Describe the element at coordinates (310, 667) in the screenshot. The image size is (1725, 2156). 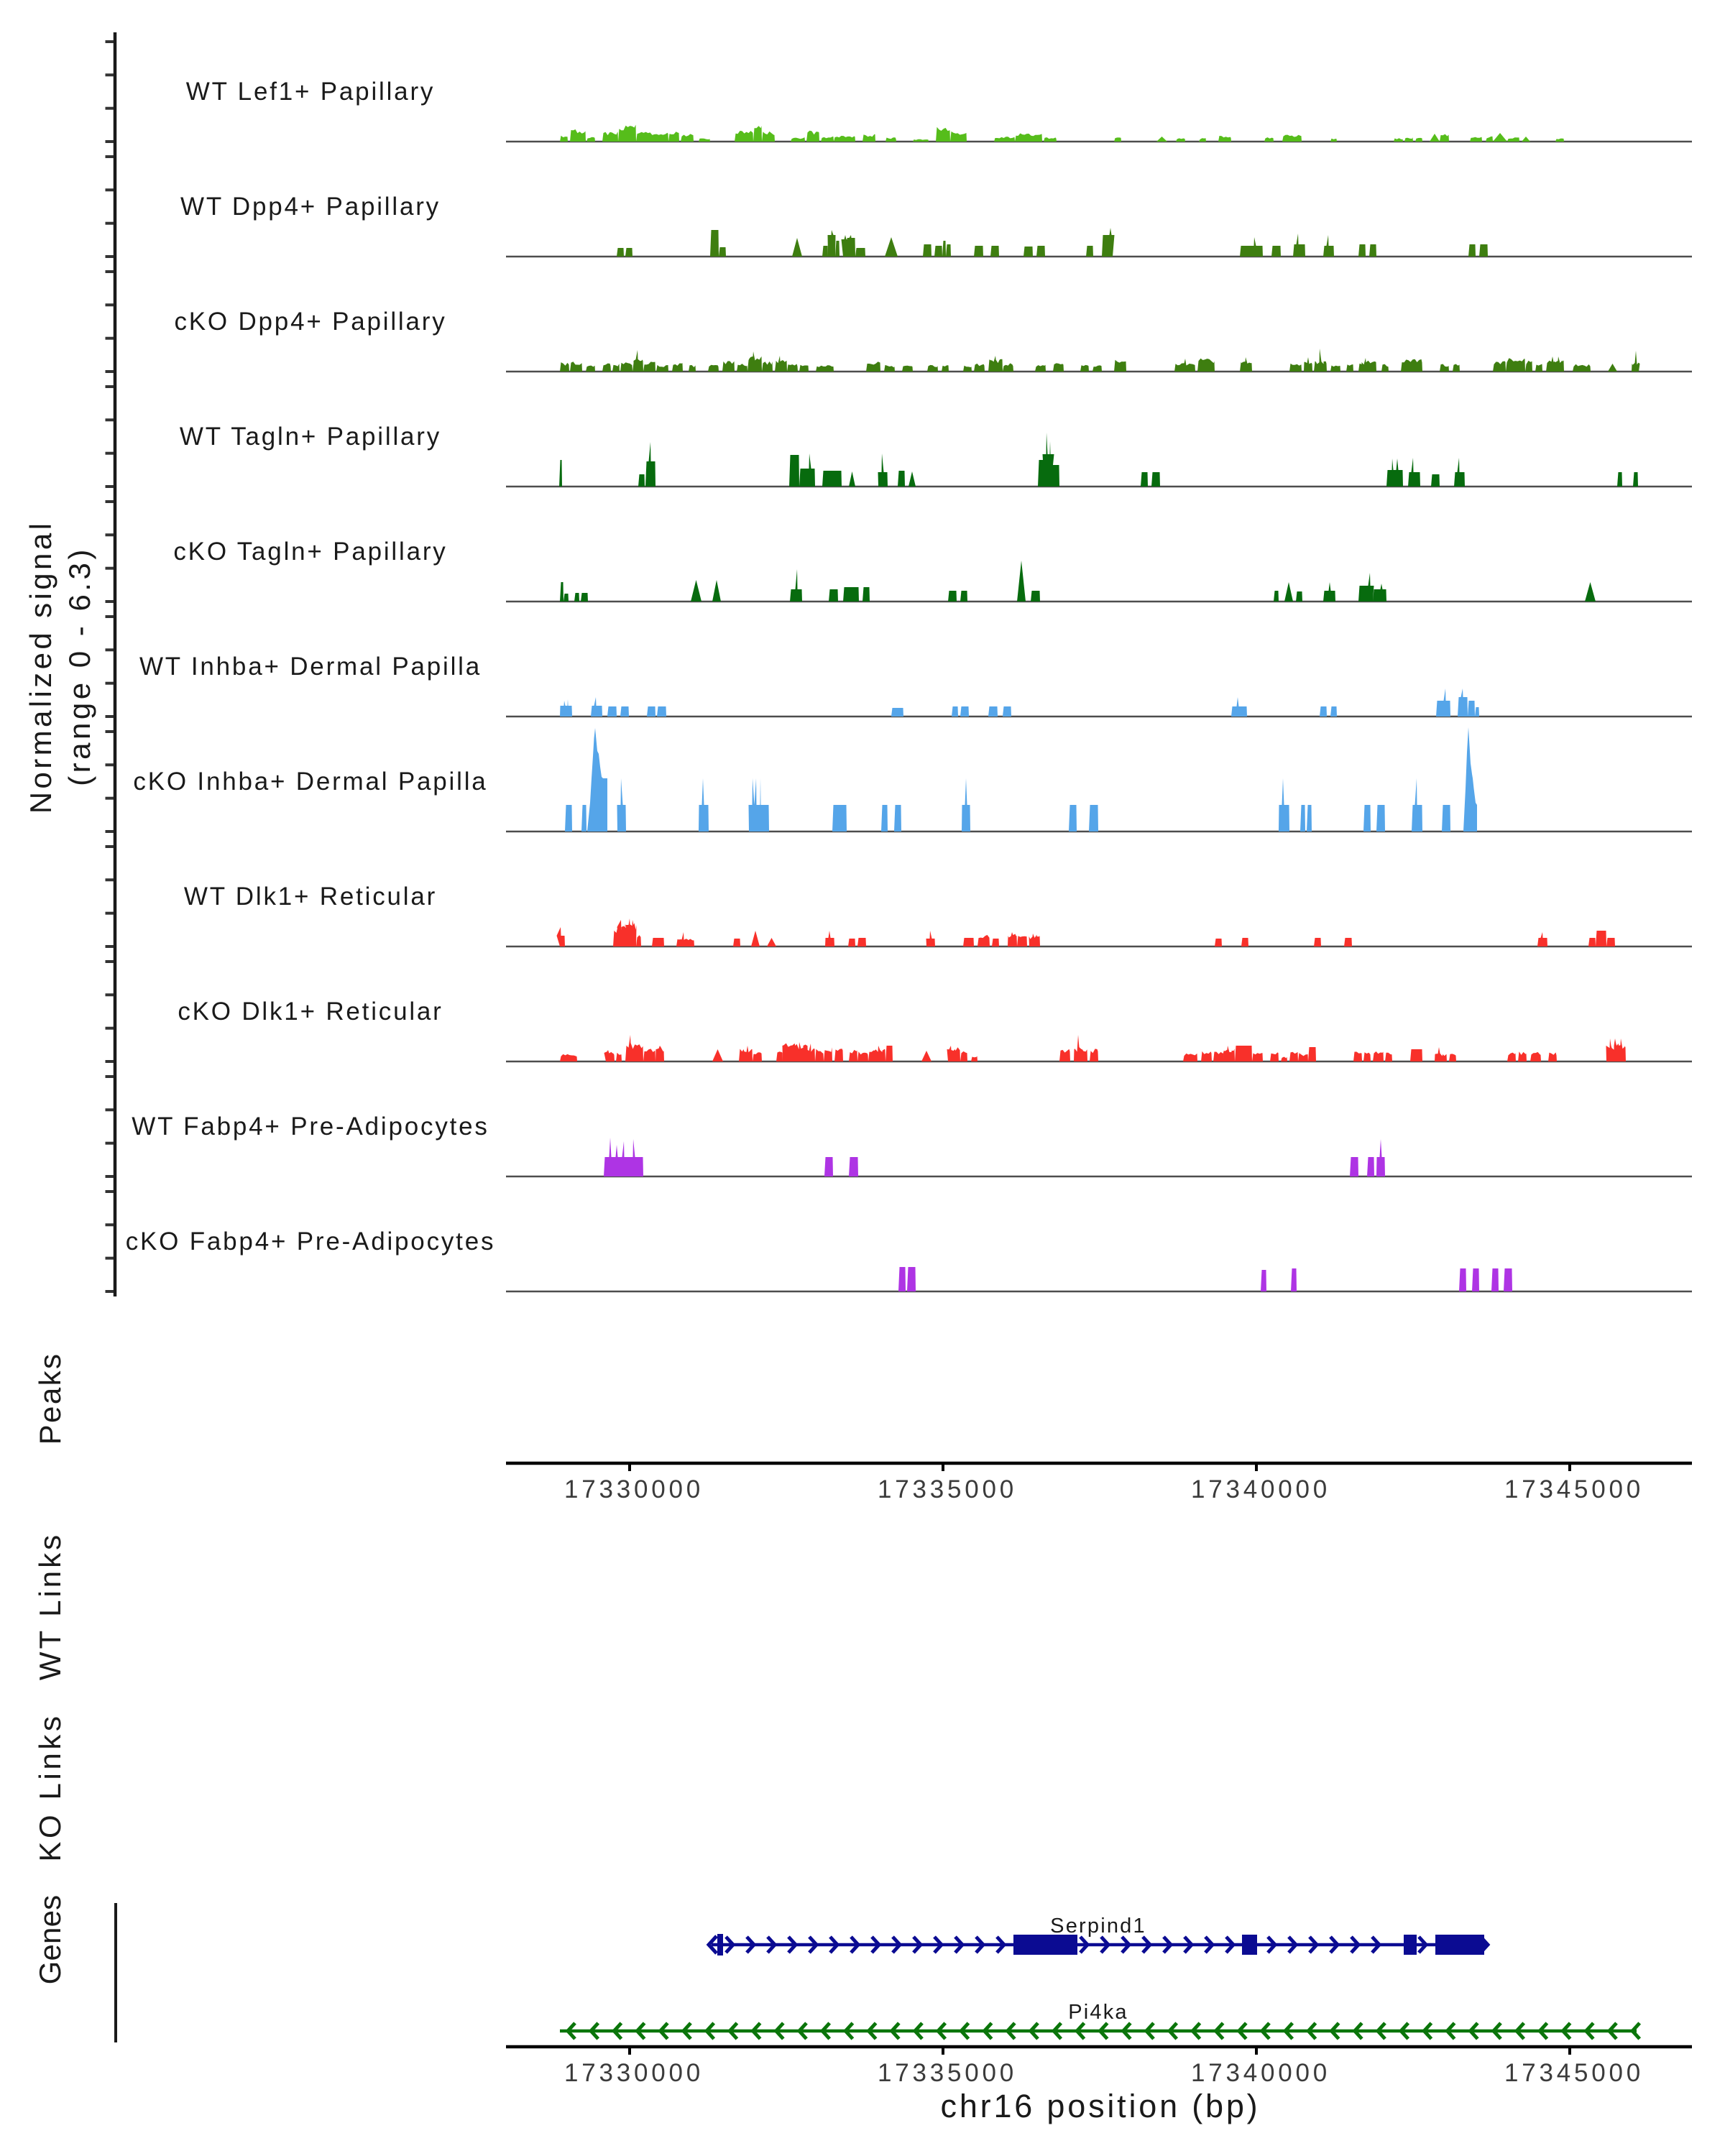
I see `svg-text: WT Inhba+ Dermal Papilla` at that location.